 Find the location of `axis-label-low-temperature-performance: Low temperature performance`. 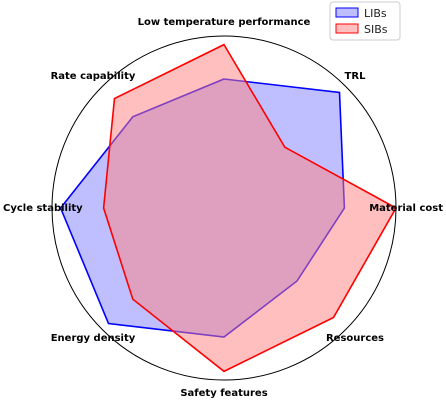

axis-label-low-temperature-performance: Low temperature performance is located at coordinates (224, 22).